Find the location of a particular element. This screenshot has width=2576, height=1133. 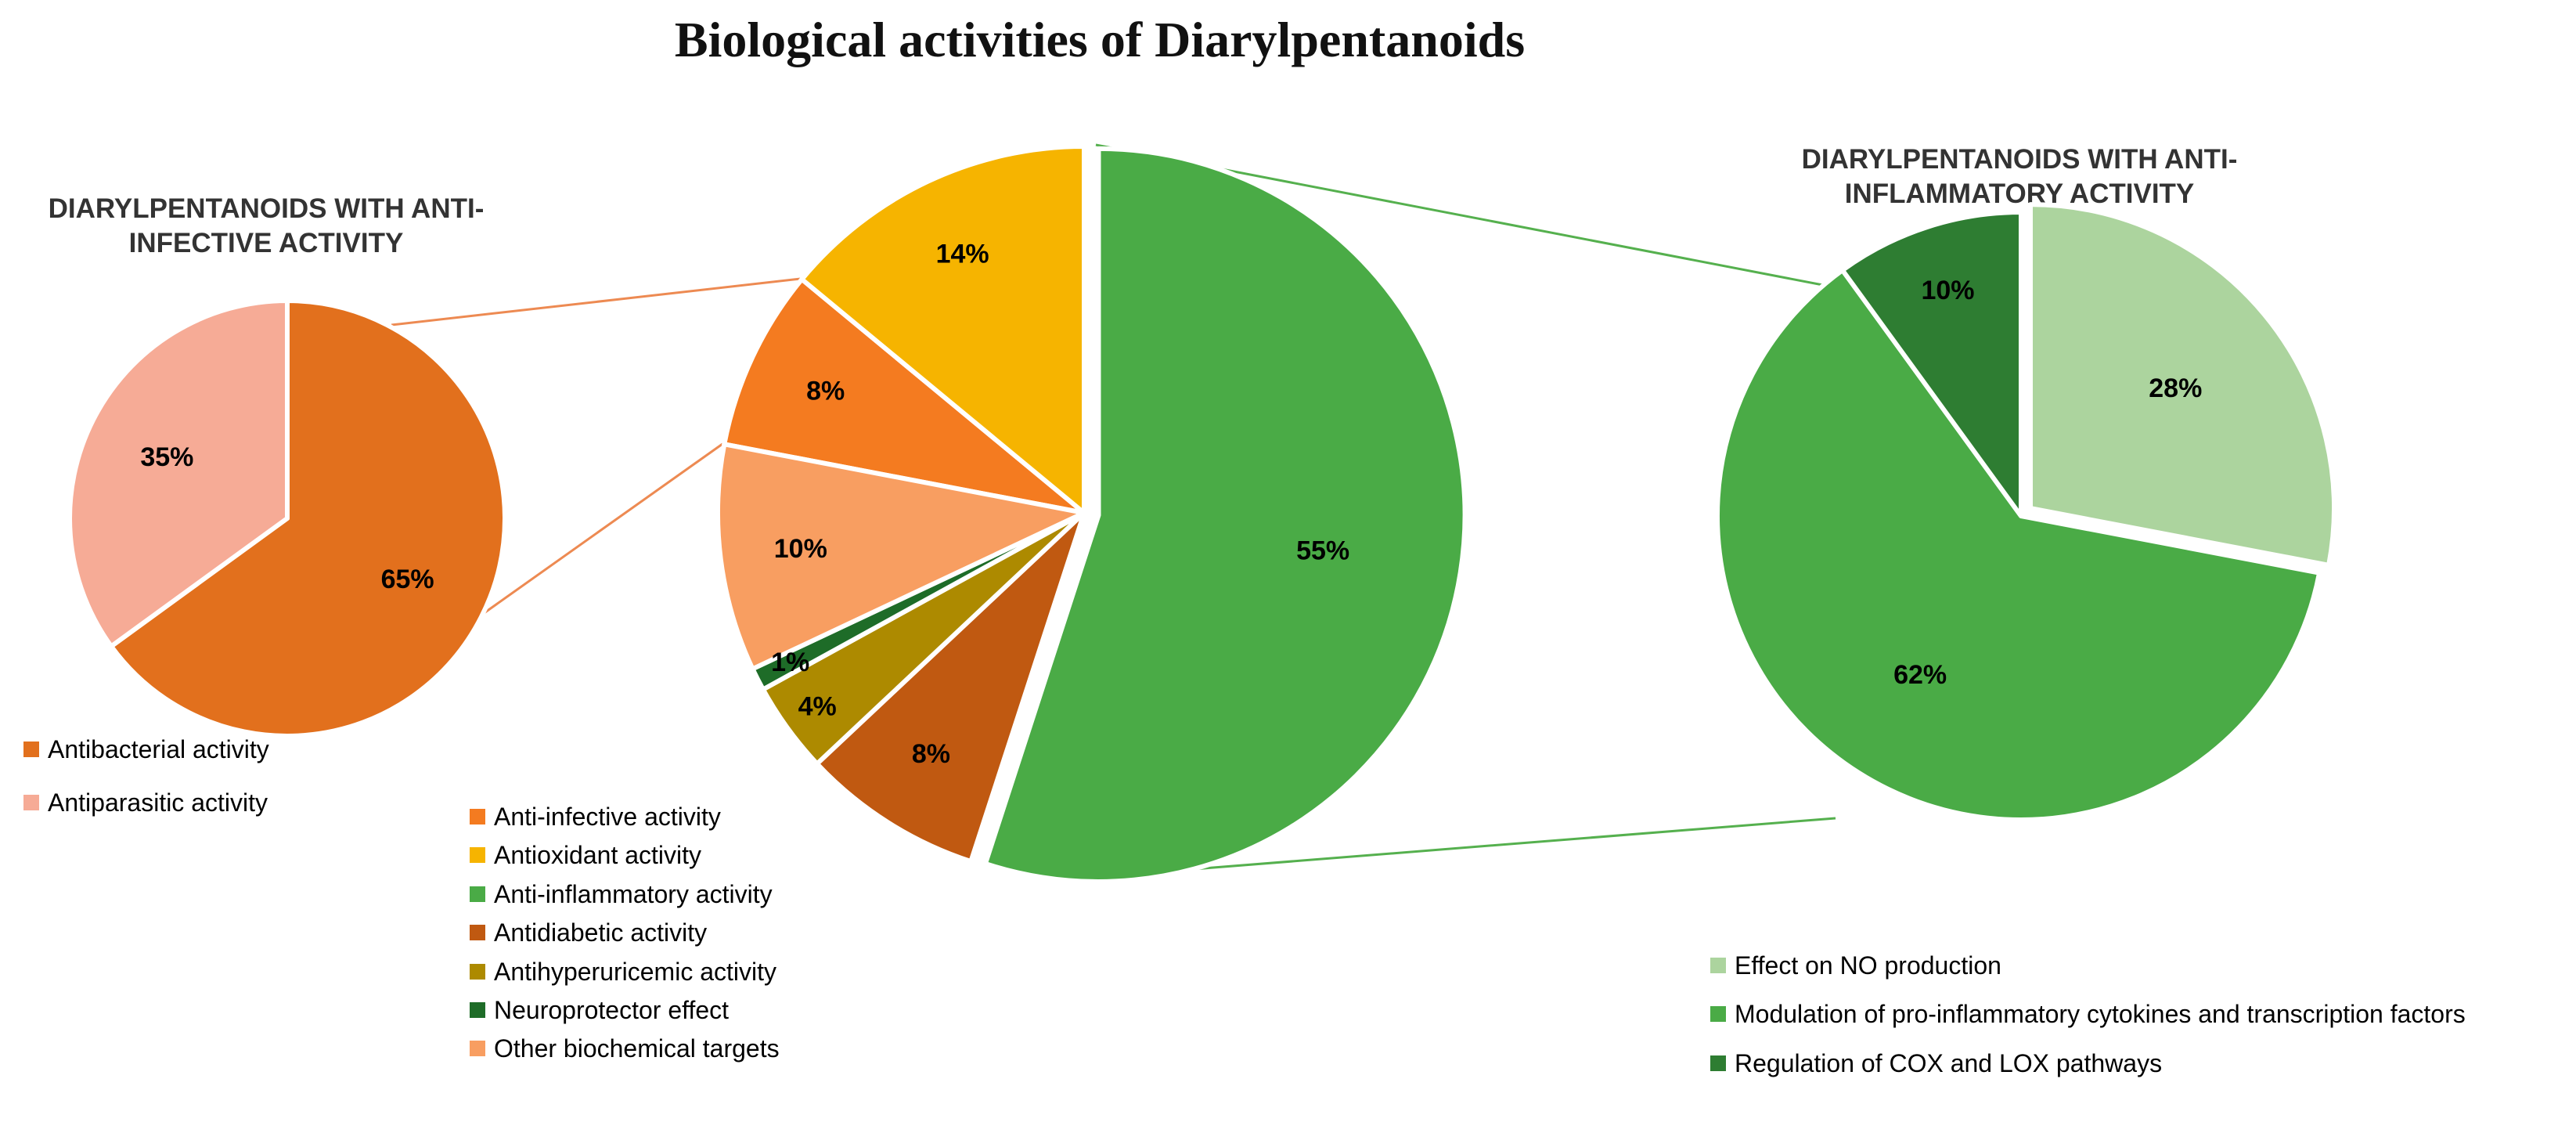

legend-item: Anti-inflammatory activity is located at coordinates (625, 894).